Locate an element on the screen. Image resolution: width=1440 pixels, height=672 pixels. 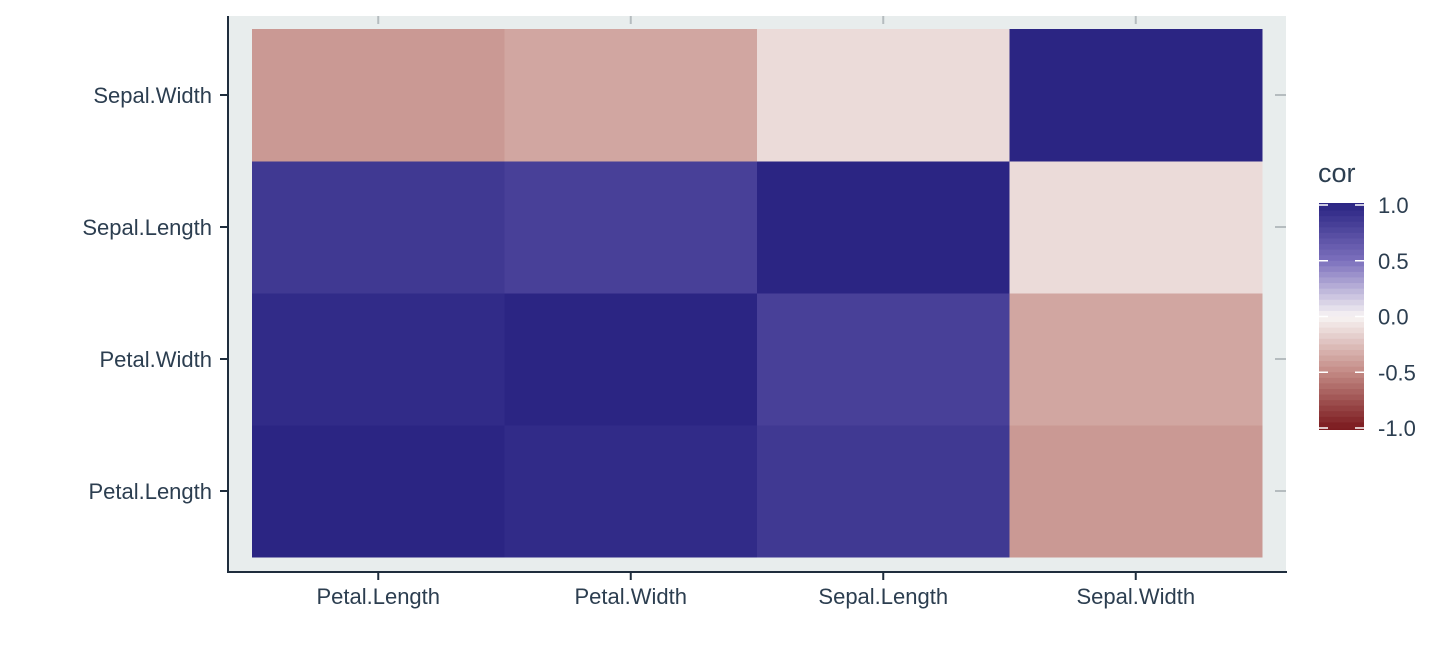
x-axis-tick-label: Petal.Width is located at coordinates (631, 596).